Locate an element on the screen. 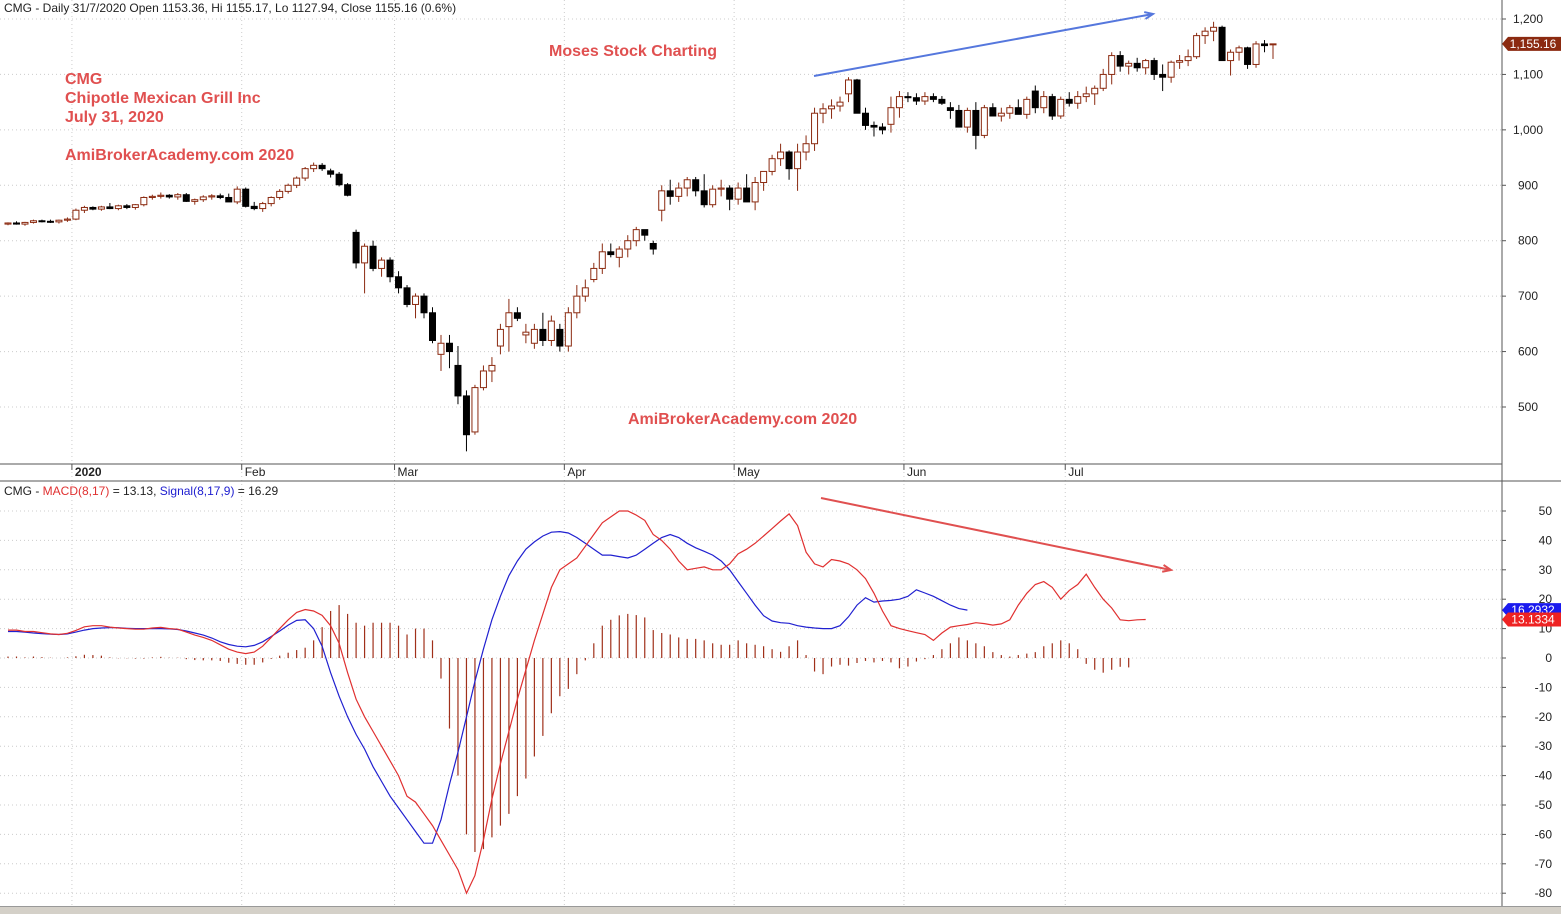  x-tick-label: Jul is located at coordinates (1075, 472).